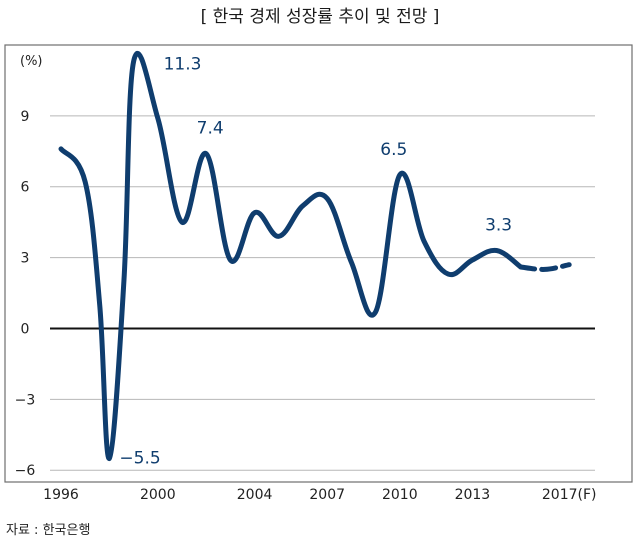 The height and width of the screenshot is (558, 640). I want to click on y-tick-label: −3, so click(25, 400).